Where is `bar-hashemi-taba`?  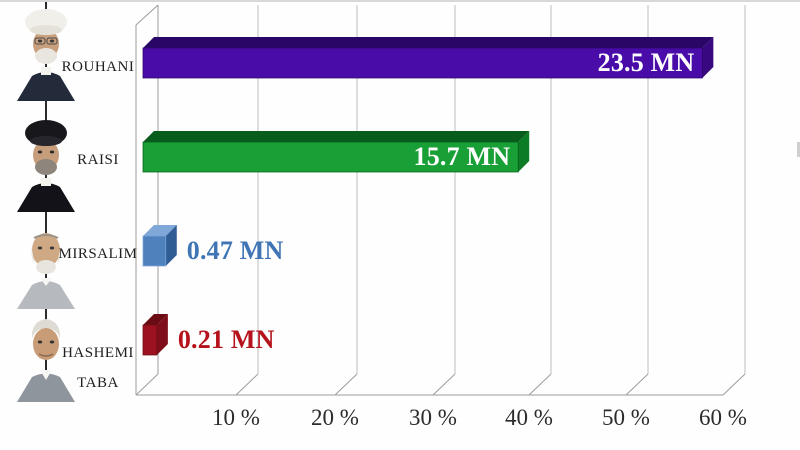
bar-hashemi-taba is located at coordinates (155, 335).